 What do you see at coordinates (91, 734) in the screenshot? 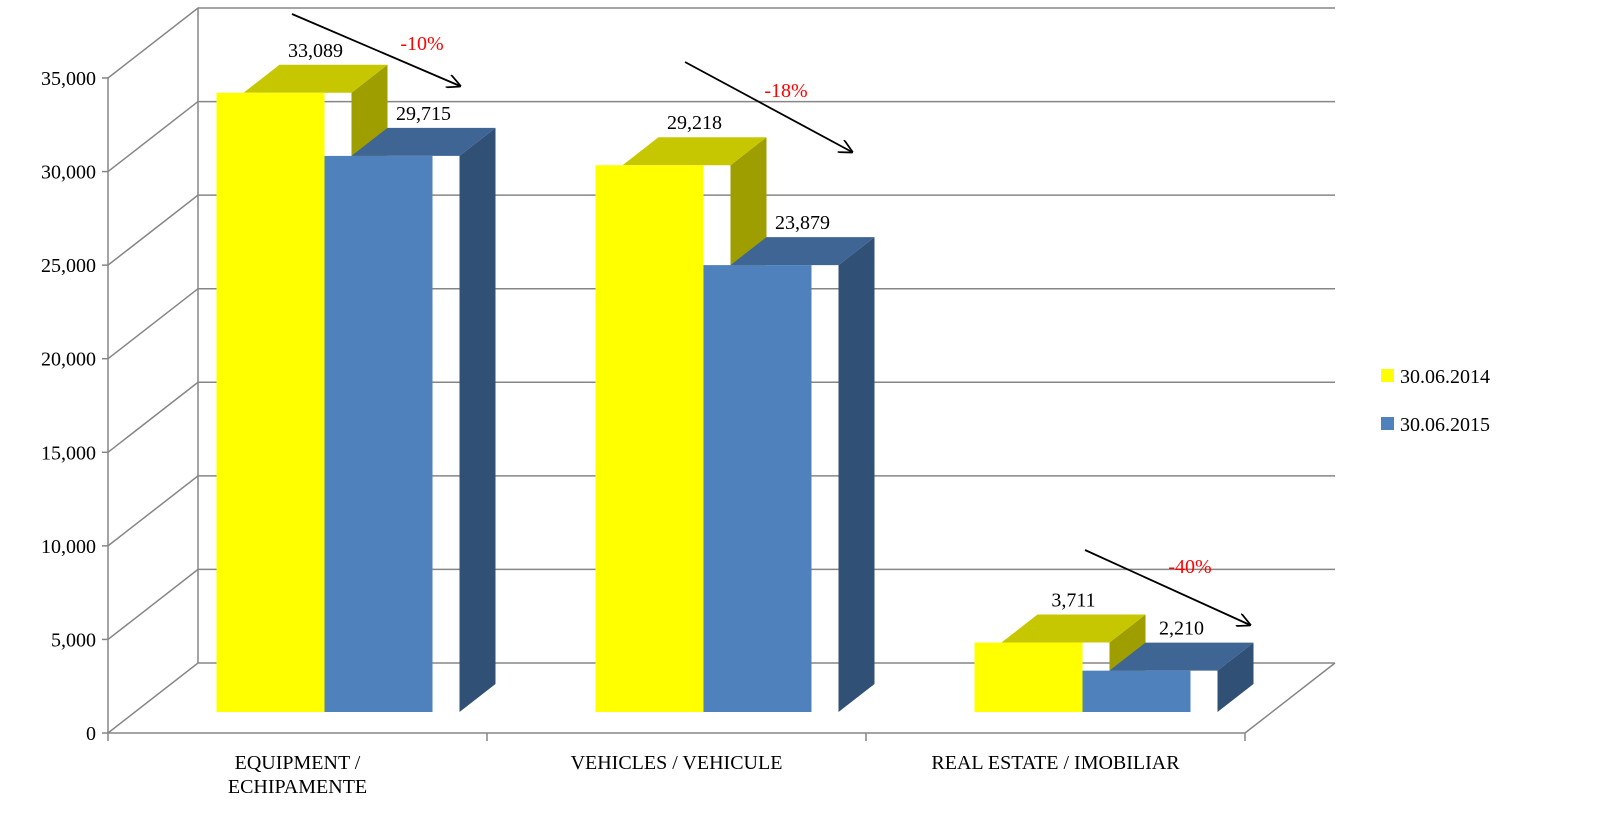
I see `y-tick-label: 0` at bounding box center [91, 734].